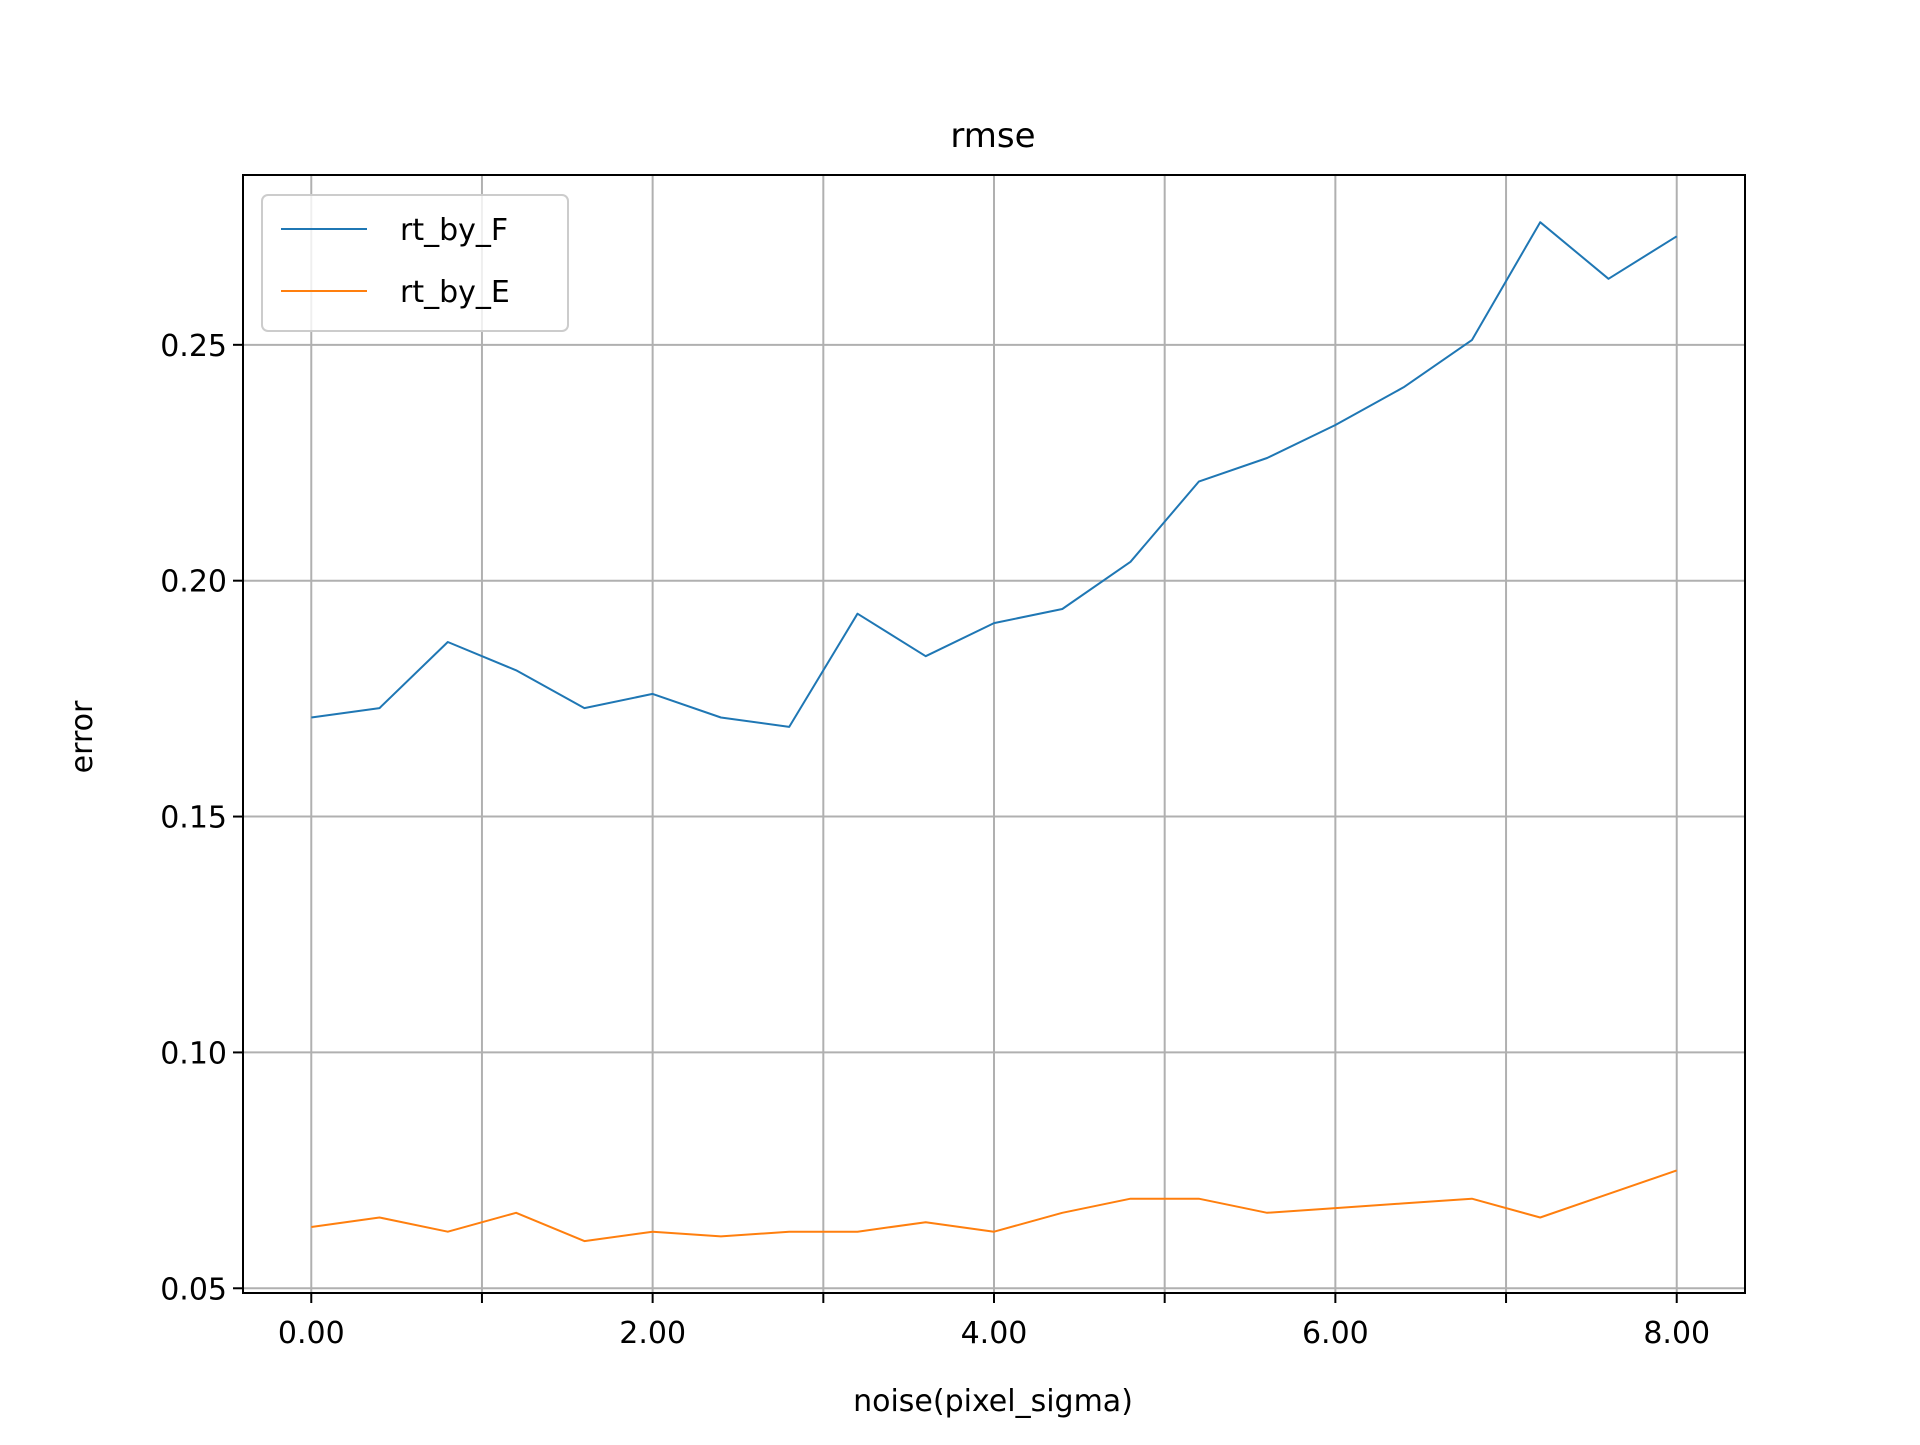 The width and height of the screenshot is (1920, 1445). Describe the element at coordinates (1676, 1333) in the screenshot. I see `x-tick-label: 8.00` at that location.